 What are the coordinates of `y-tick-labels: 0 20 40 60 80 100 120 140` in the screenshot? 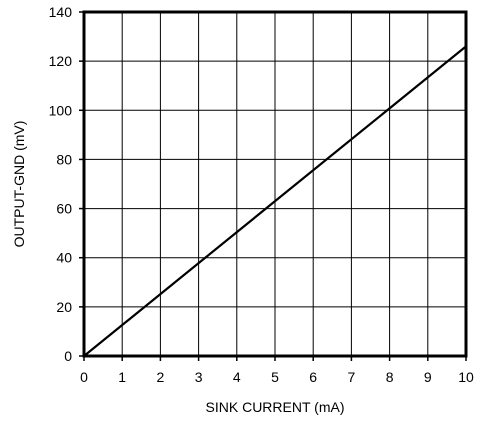 It's located at (61, 184).